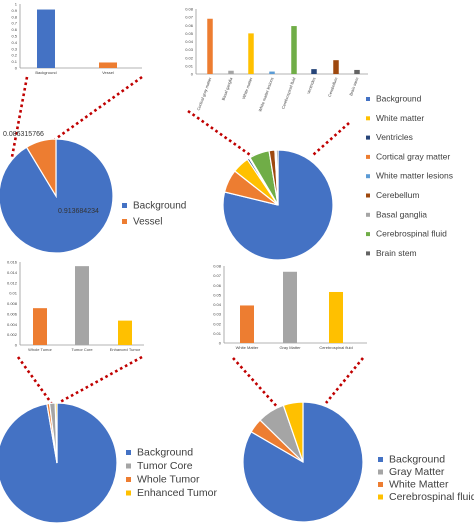  I want to click on legend-label-ventricles: Ventricles, so click(394, 137).